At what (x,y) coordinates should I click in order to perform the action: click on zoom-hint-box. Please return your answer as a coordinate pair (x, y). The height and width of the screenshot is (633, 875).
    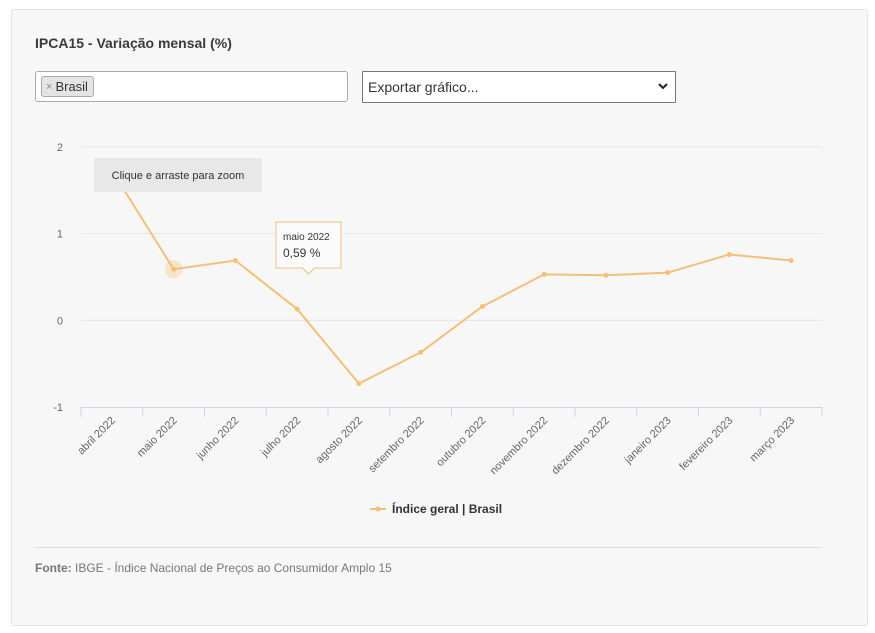
    Looking at the image, I should click on (178, 175).